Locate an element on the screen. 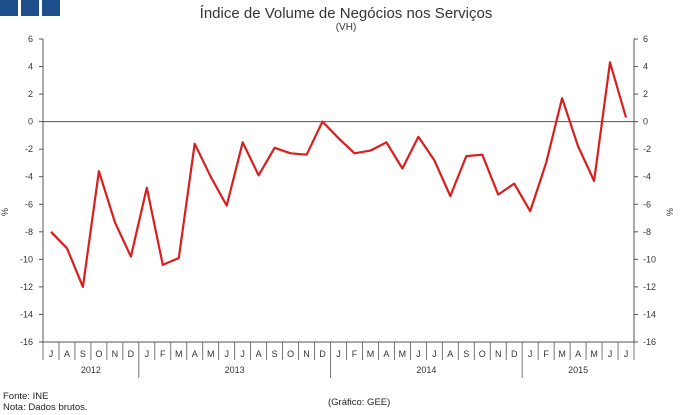 The height and width of the screenshot is (415, 681). y-tick-label-right: 4 is located at coordinates (645, 67).